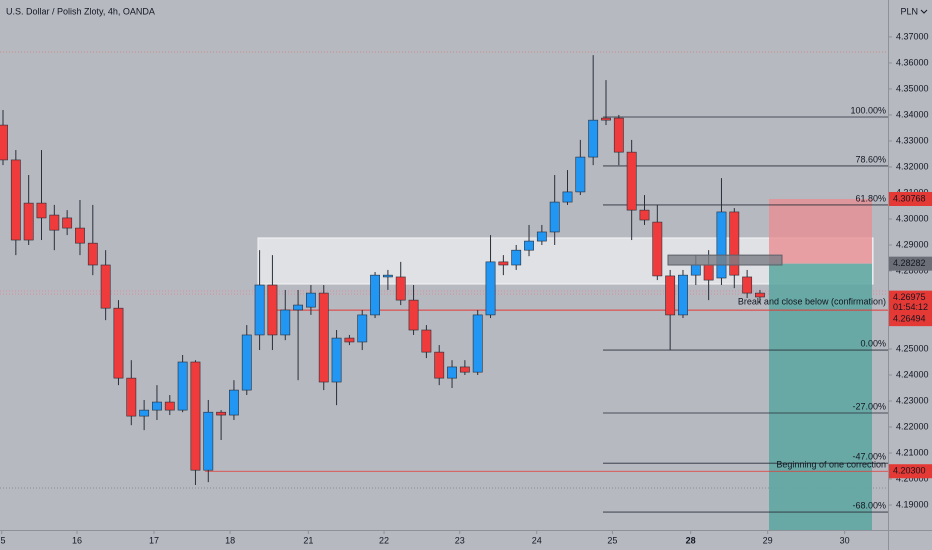 The width and height of the screenshot is (932, 550). Describe the element at coordinates (912, 374) in the screenshot. I see `y-tick-label: 4.24000` at that location.